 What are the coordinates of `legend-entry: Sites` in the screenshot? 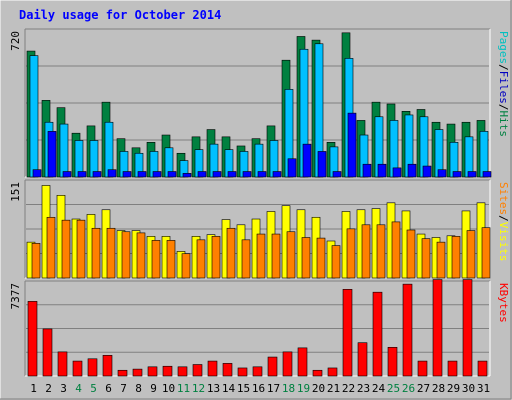 It's located at (503, 198).